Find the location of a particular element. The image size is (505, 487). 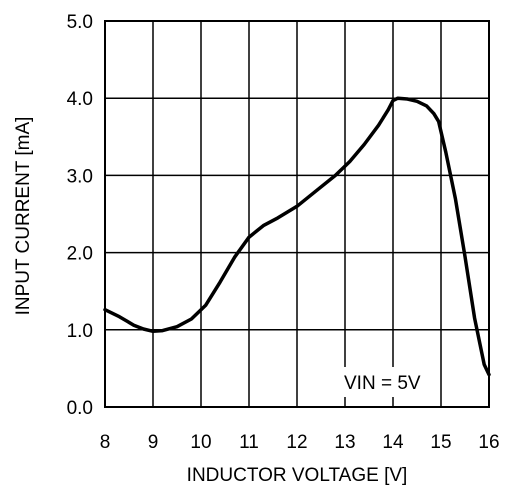

y-tick-label-2: 2.0 is located at coordinates (80, 254).